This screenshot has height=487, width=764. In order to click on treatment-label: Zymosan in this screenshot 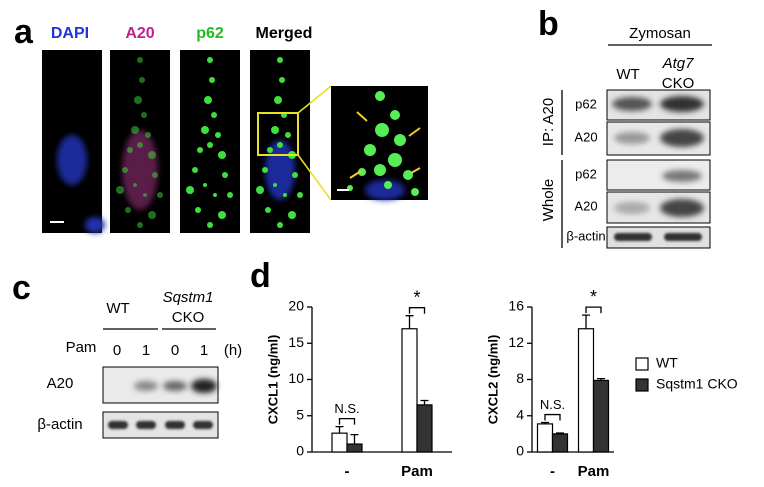, I will do `click(660, 33)`.